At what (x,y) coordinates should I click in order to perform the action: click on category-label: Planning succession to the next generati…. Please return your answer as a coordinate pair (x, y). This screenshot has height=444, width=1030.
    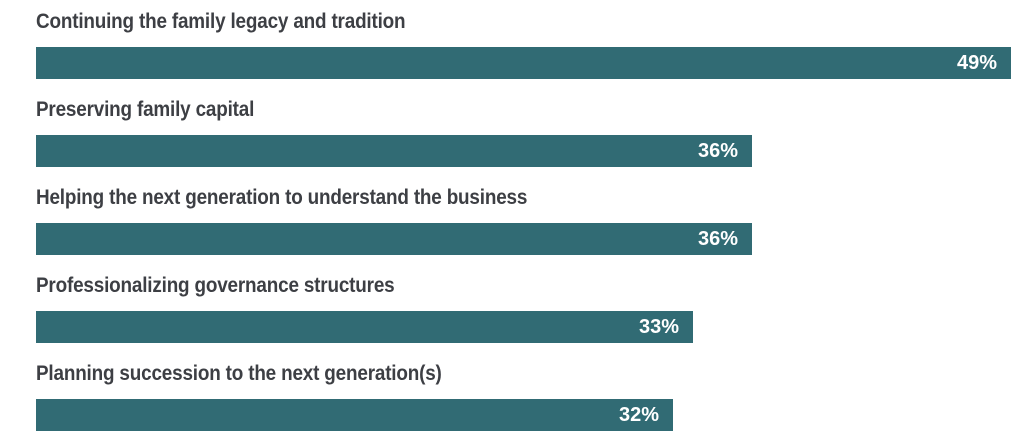
    Looking at the image, I should click on (239, 373).